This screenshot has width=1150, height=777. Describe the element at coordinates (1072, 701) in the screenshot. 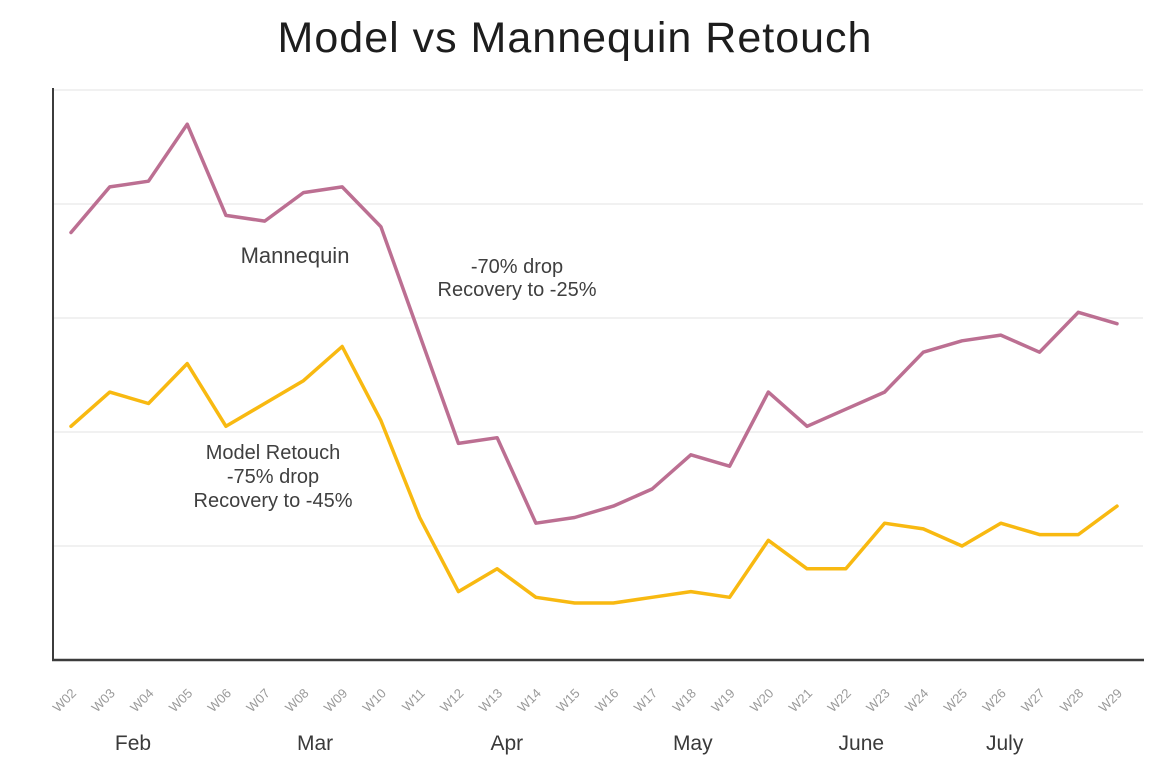

I see `week-tick-label: W28` at that location.